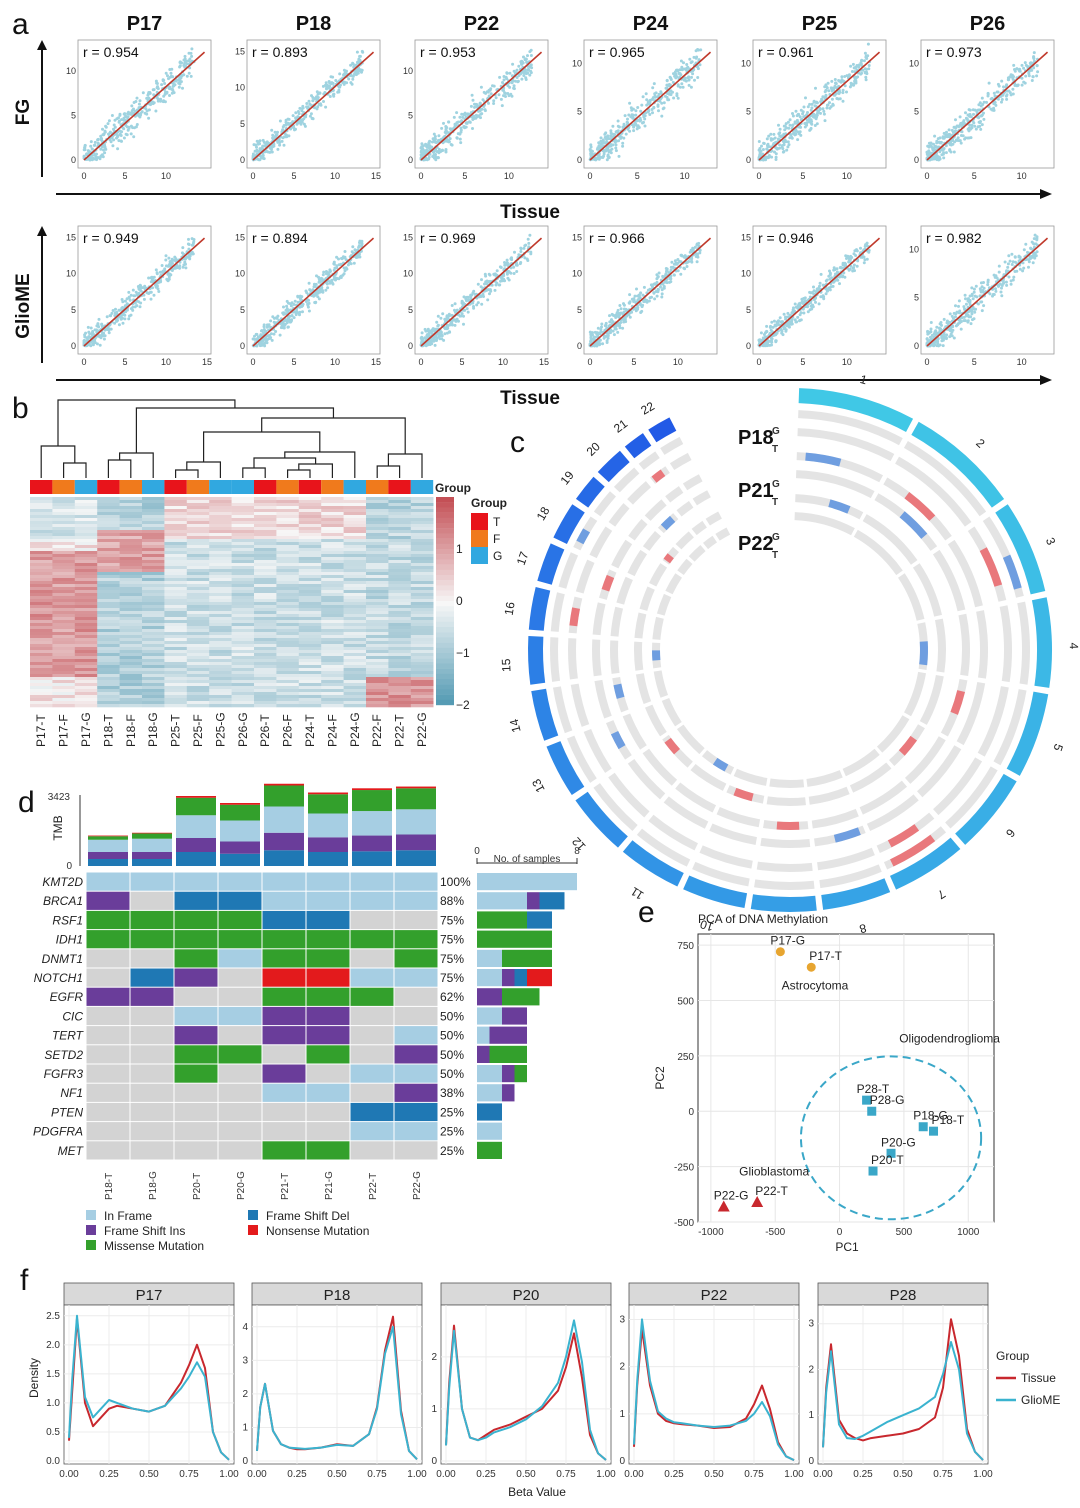  Describe the element at coordinates (376, 176) in the screenshot. I see `x-tick-label: 15` at that location.